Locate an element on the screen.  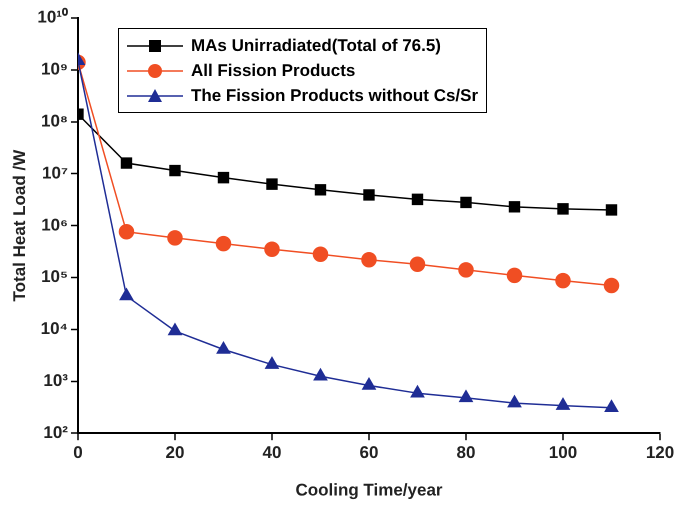
y-axis-title: Total Heat Load /W is located at coordinates (19, 225).